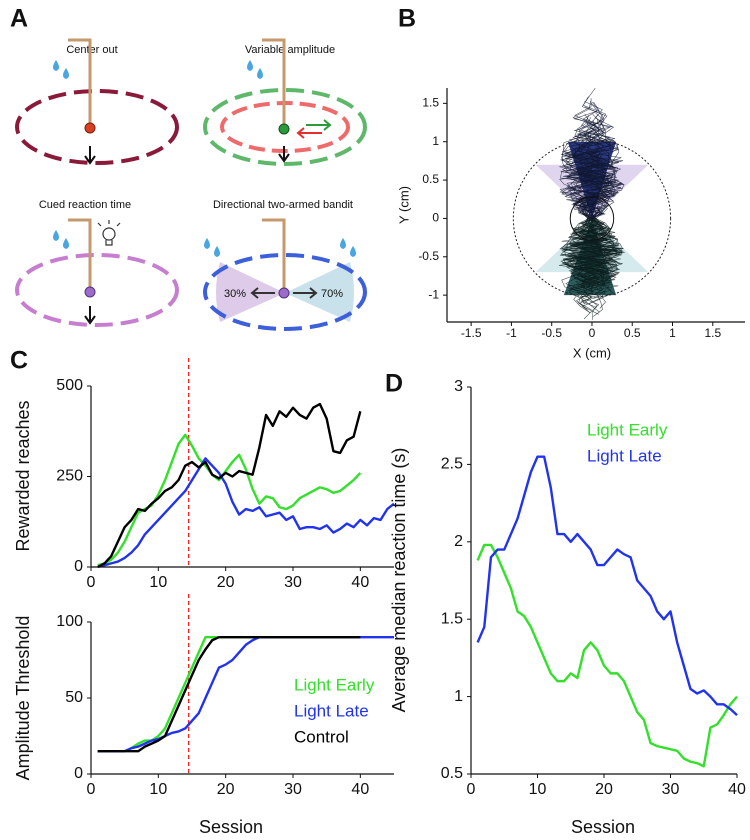 This screenshot has height=840, width=750. Describe the element at coordinates (592, 352) in the screenshot. I see `x-axis-label: X (cm)` at that location.